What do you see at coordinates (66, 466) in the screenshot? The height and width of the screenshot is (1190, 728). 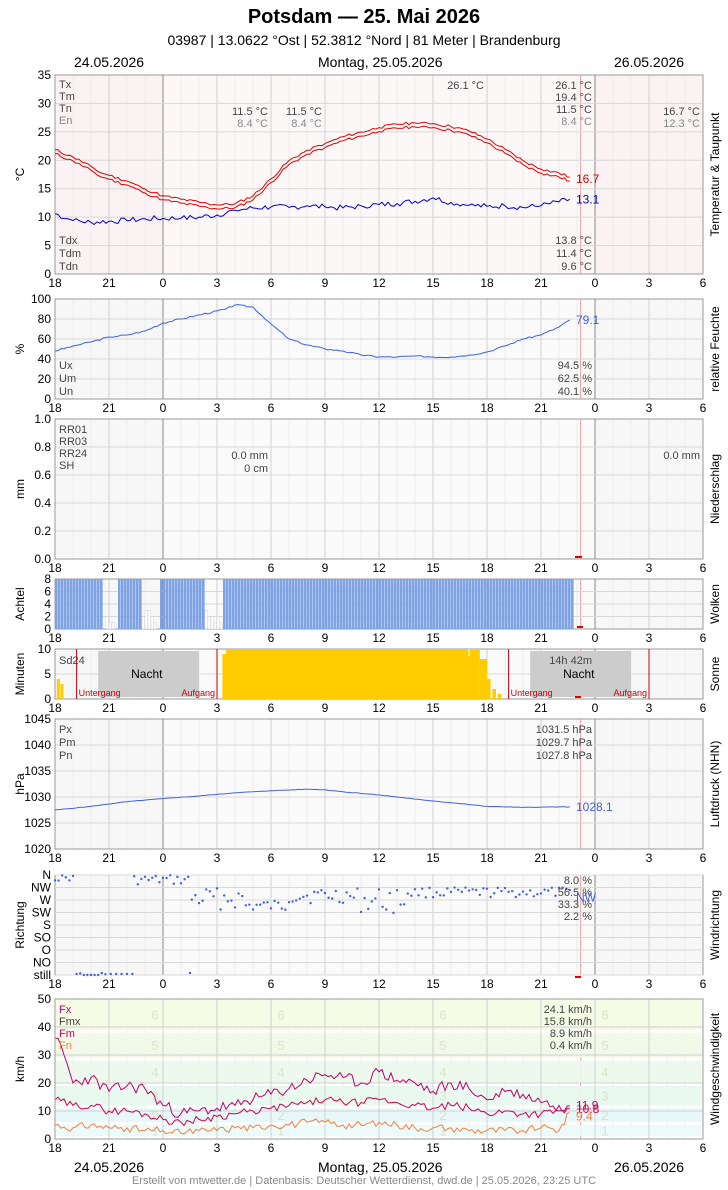 I see `legend-SH: SH` at bounding box center [66, 466].